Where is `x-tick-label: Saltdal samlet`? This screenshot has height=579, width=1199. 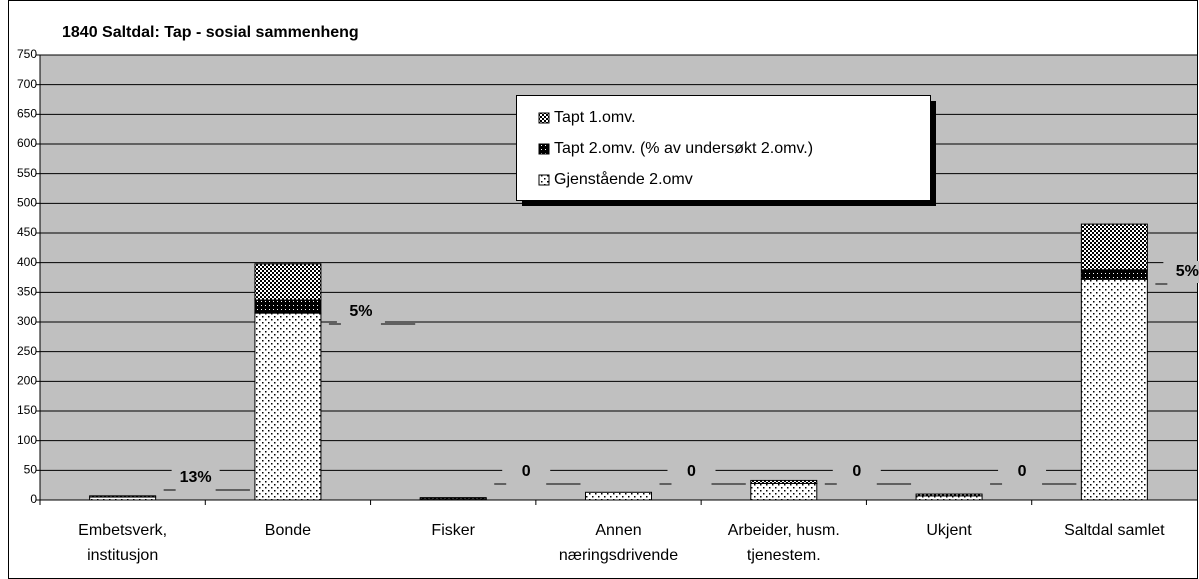
x-tick-label: Saltdal samlet is located at coordinates (1114, 530).